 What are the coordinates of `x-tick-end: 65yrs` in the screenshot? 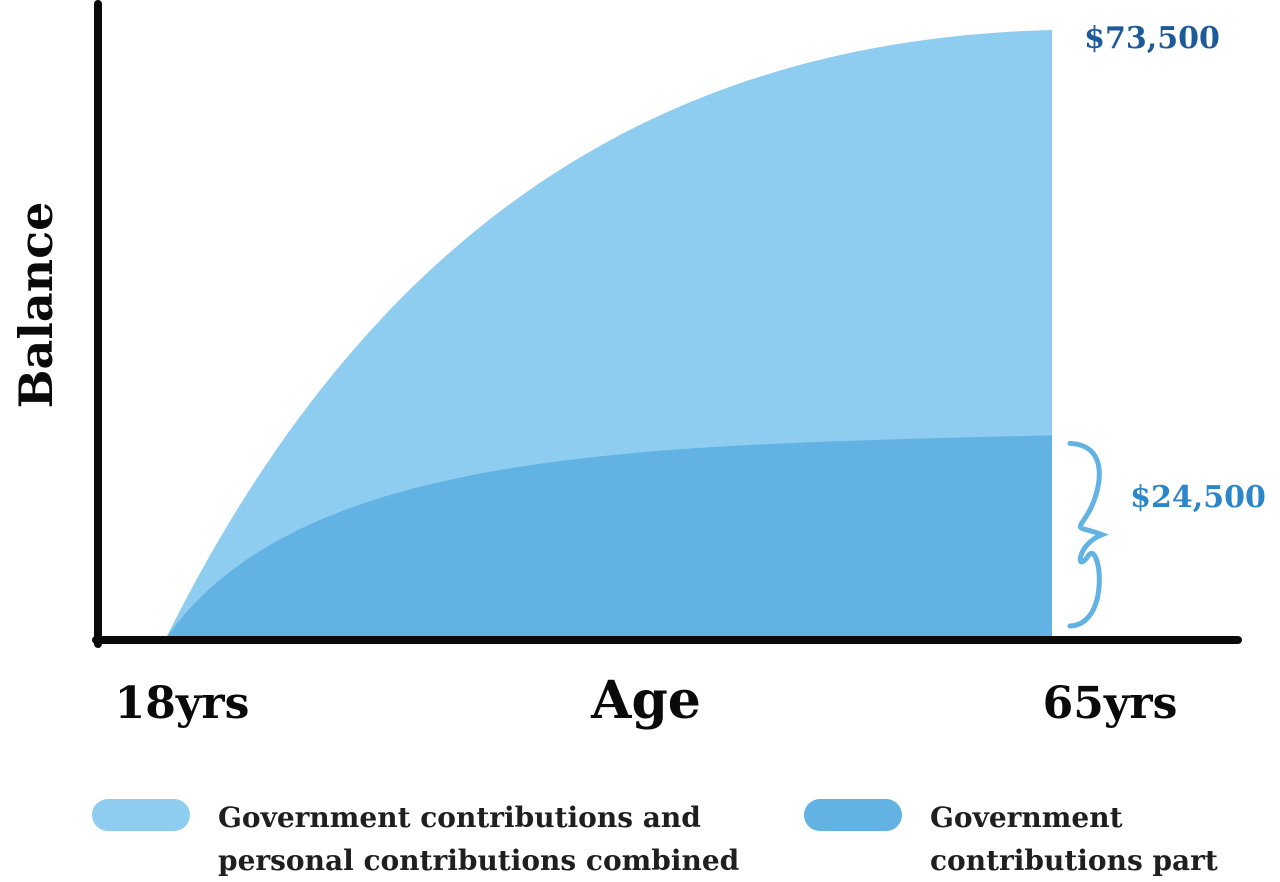 It's located at (1110, 703).